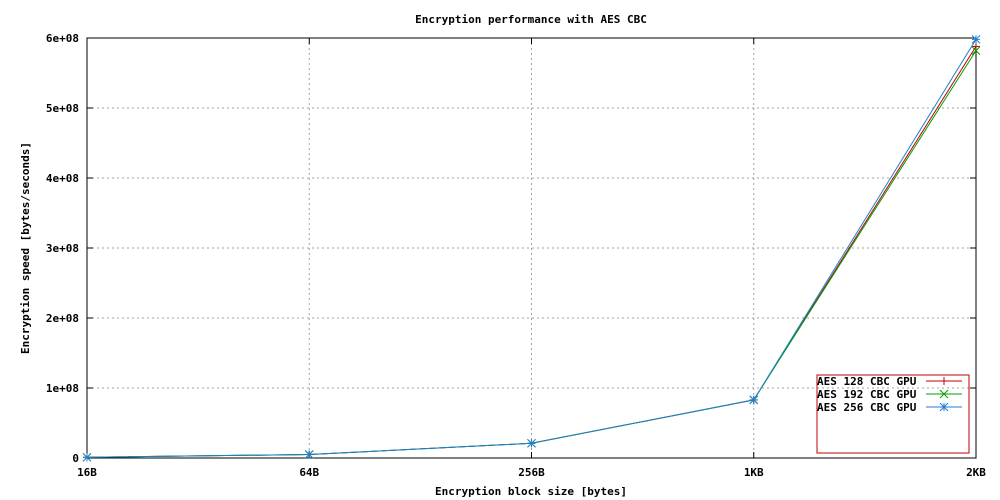 Image resolution: width=1000 pixels, height=500 pixels. Describe the element at coordinates (62, 248) in the screenshot. I see `y-tick-label: 3e+08` at that location.